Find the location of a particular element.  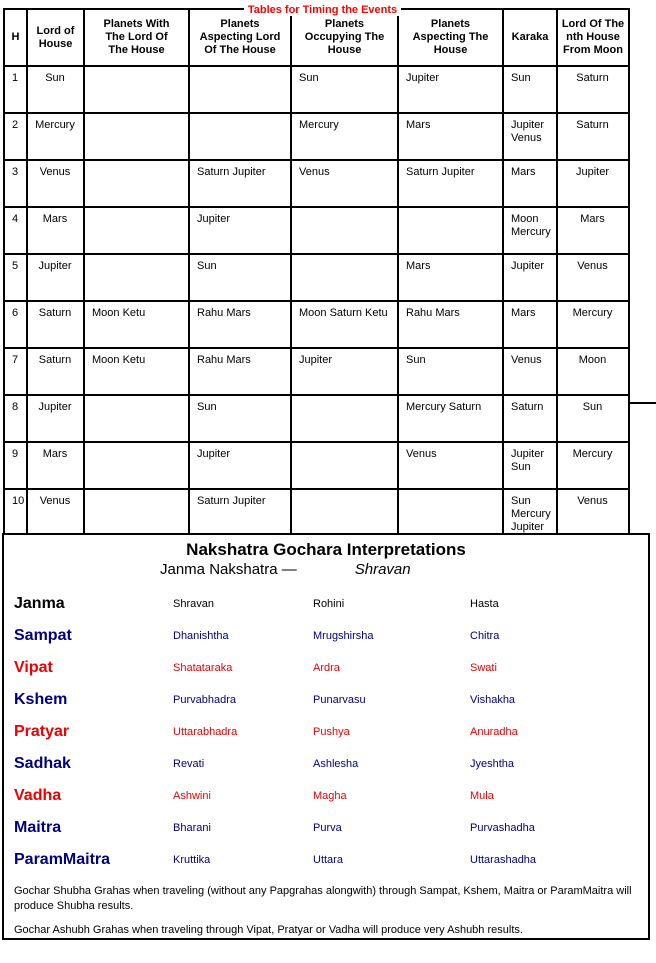

nakshatra-name-2: Ardra is located at coordinates (326, 668).